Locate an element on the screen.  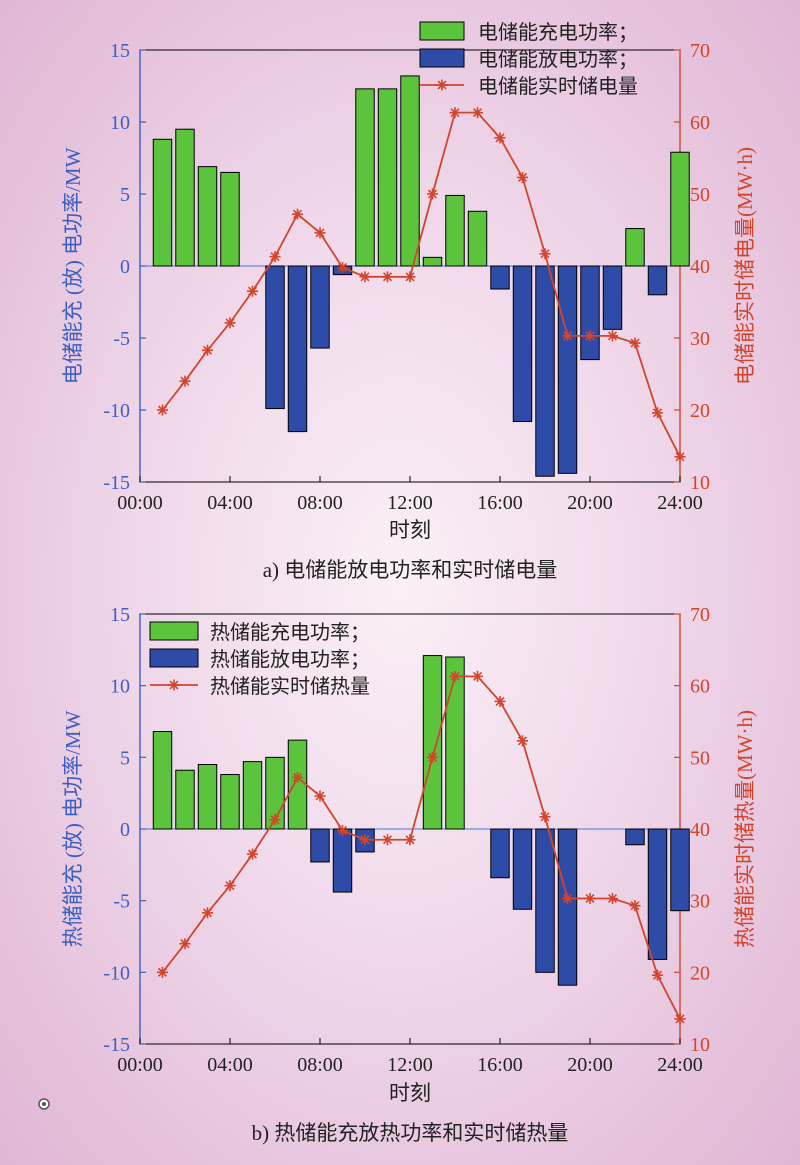
chart-a-x-tick-label: 16:00 is located at coordinates (500, 503).